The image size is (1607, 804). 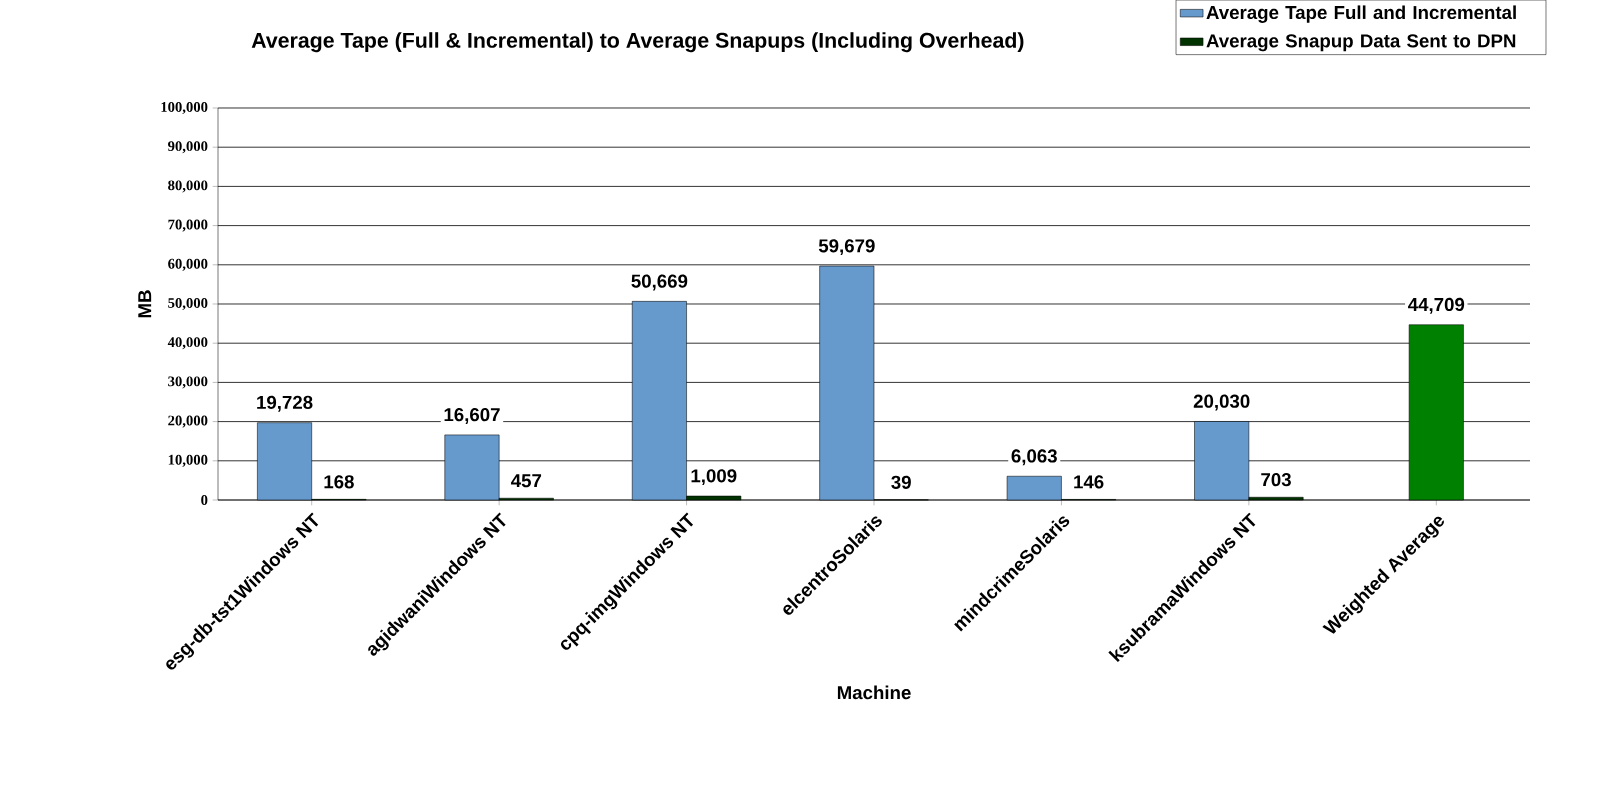 I want to click on data-label: 168, so click(x=339, y=482).